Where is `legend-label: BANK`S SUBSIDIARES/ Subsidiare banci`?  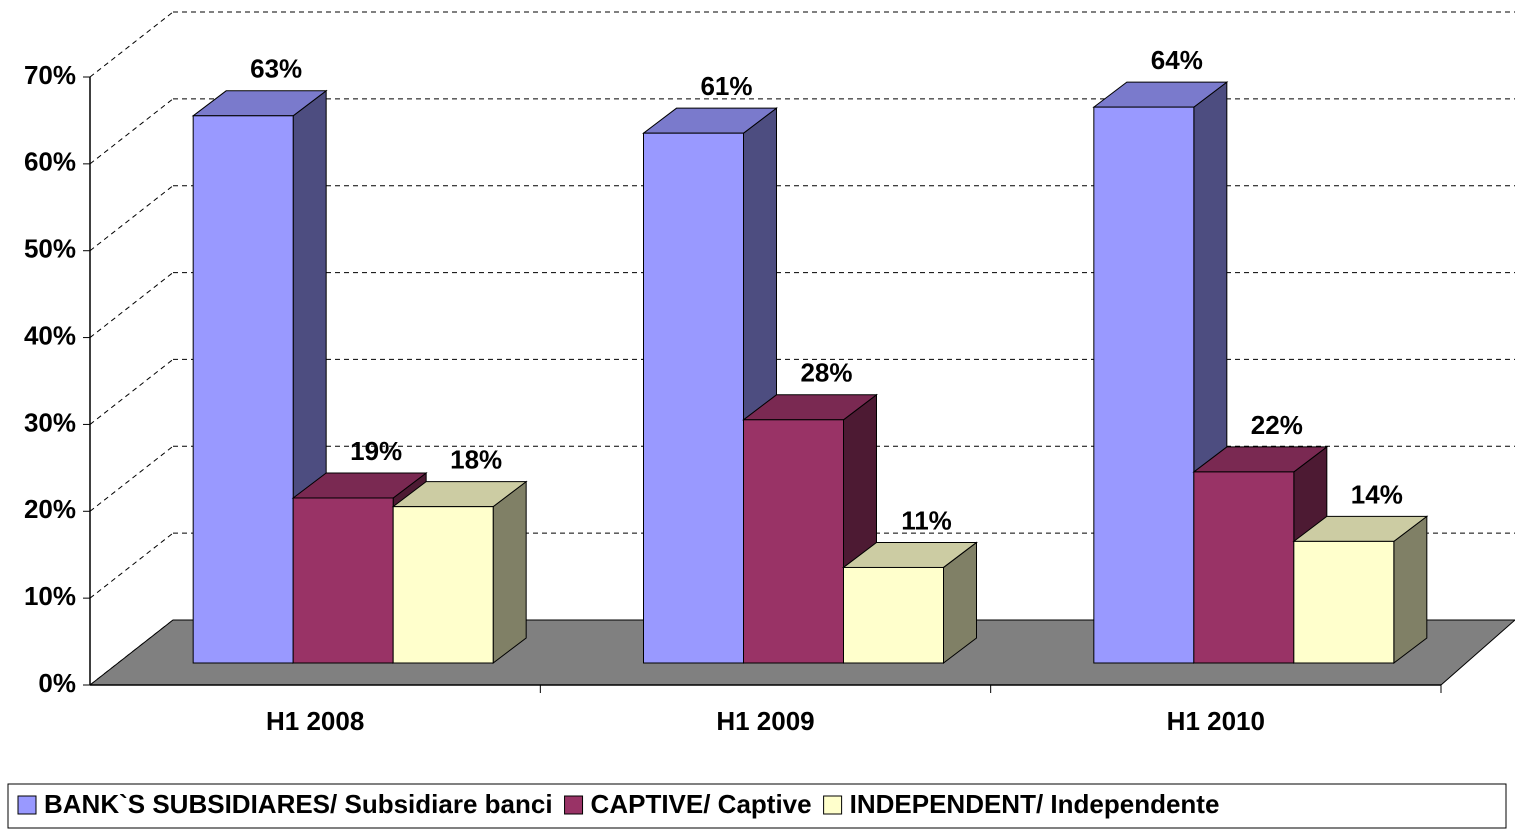
legend-label: BANK`S SUBSIDIARES/ Subsidiare banci is located at coordinates (298, 804).